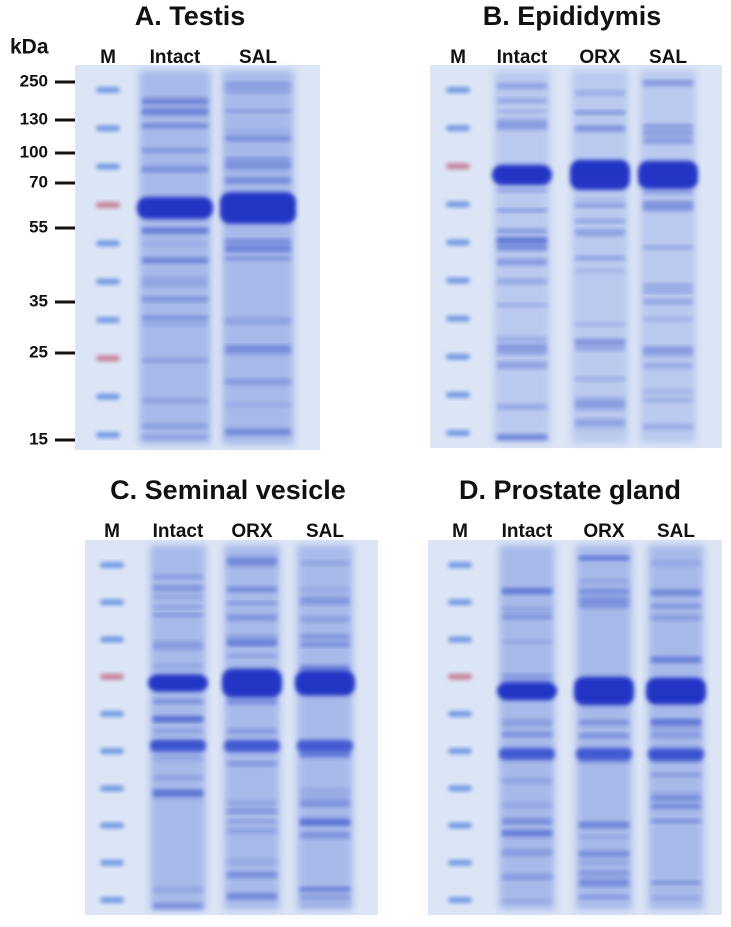 This screenshot has height=927, width=731. What do you see at coordinates (34, 80) in the screenshot?
I see `marker-label: 250` at bounding box center [34, 80].